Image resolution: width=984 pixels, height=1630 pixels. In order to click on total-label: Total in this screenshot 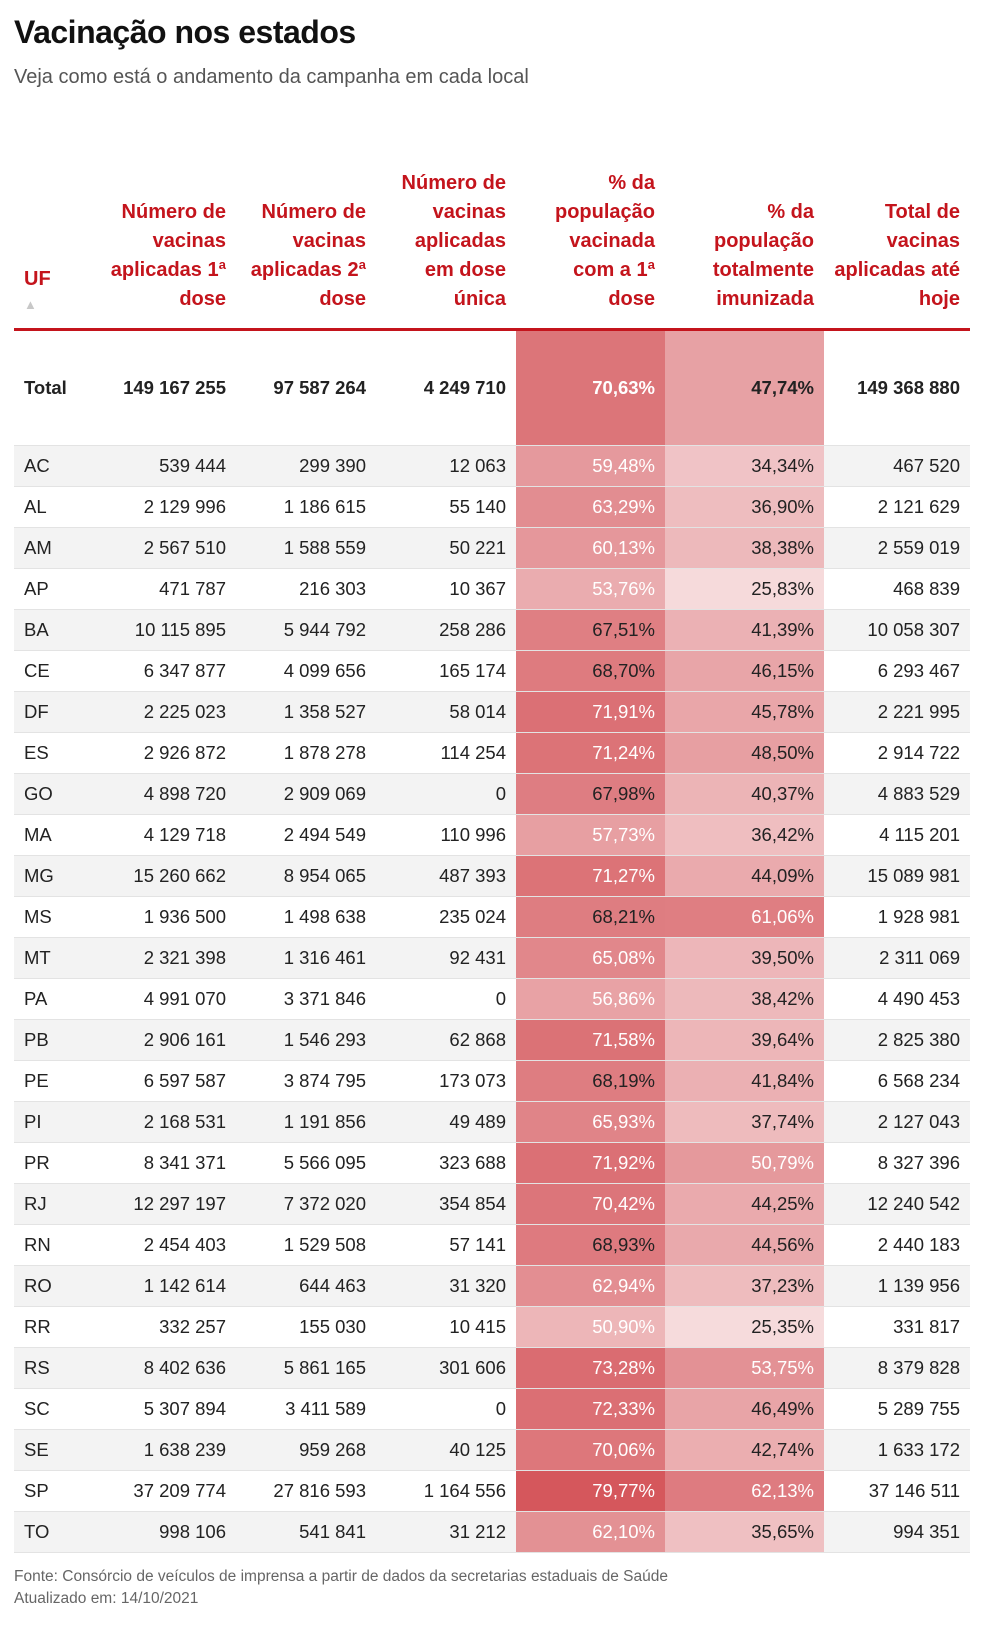, I will do `click(55, 387)`.